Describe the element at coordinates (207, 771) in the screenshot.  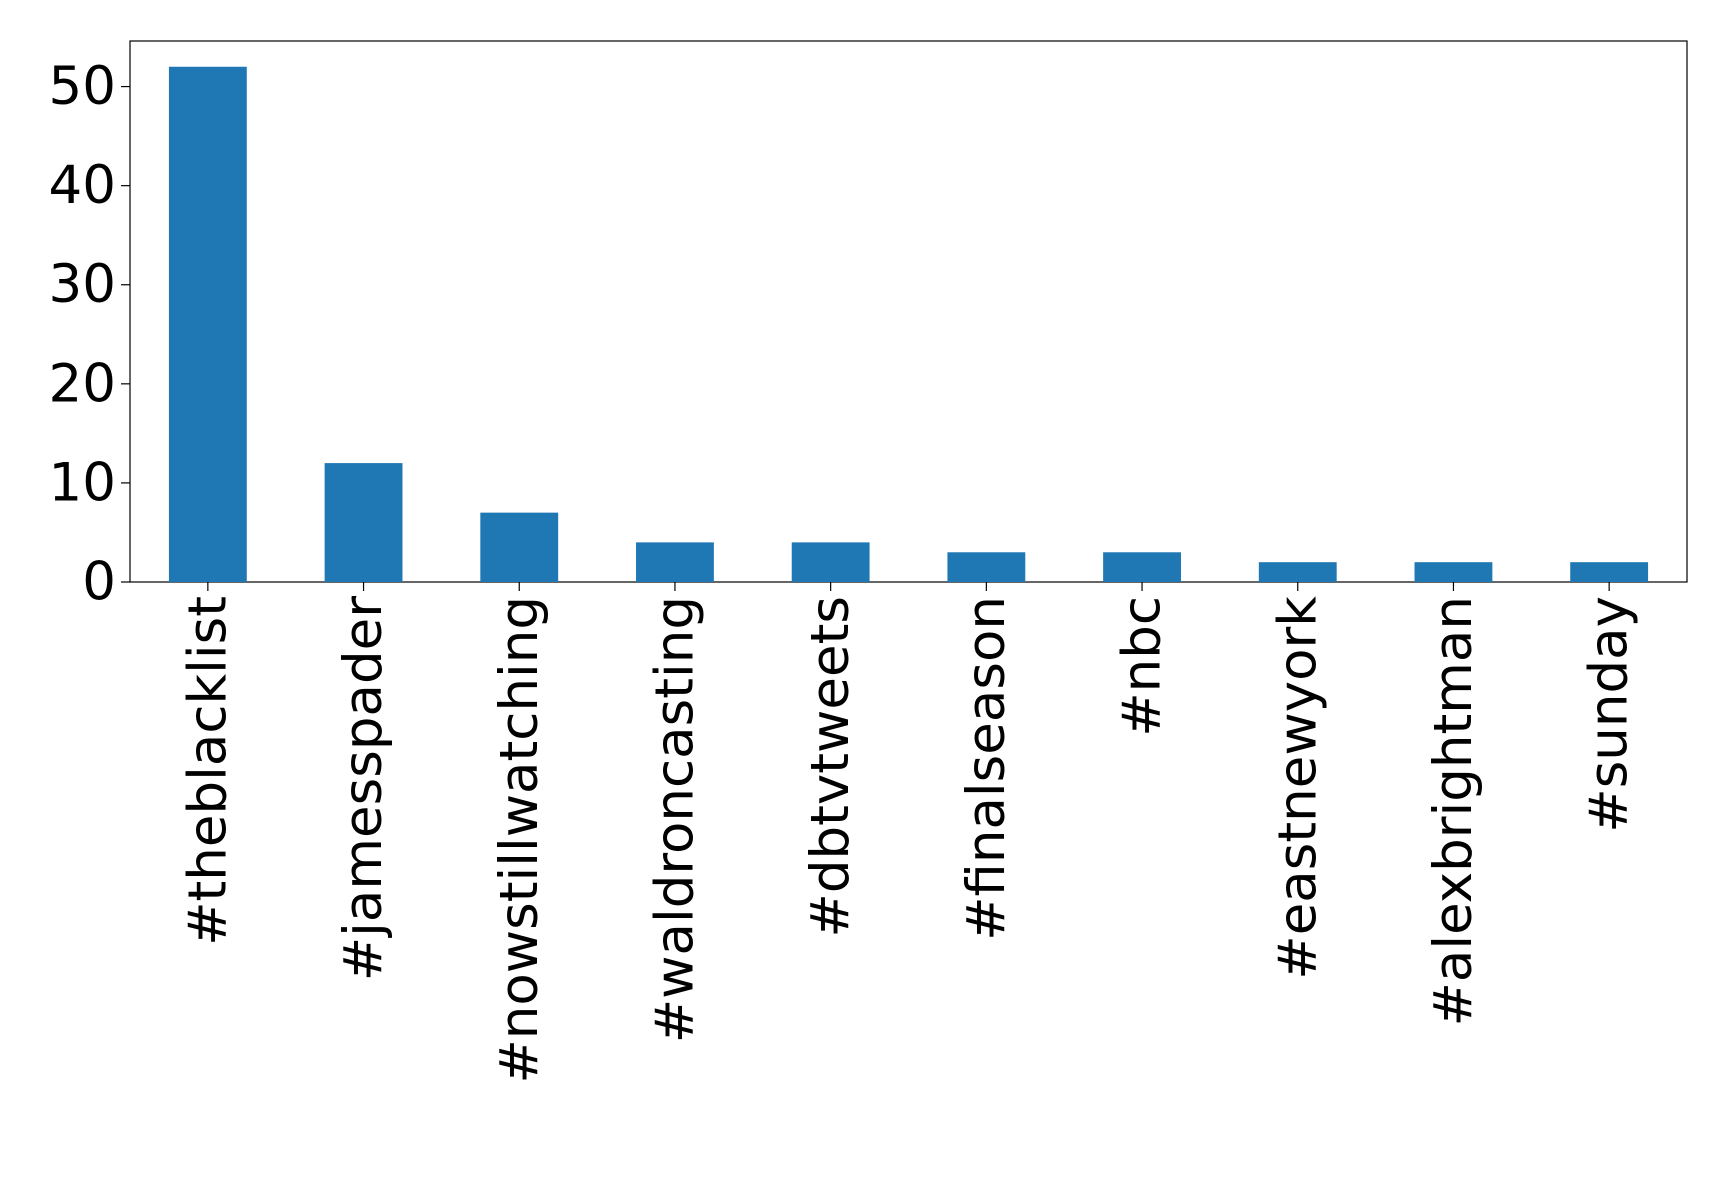
I see `x-tick-label: #theblacklist` at that location.